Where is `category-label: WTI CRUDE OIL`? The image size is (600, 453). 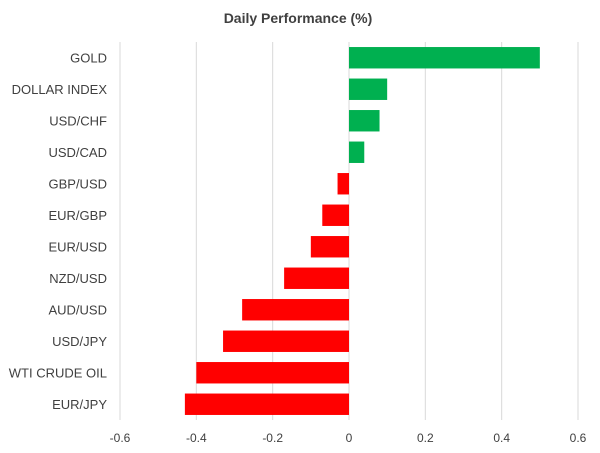 category-label: WTI CRUDE OIL is located at coordinates (58, 372).